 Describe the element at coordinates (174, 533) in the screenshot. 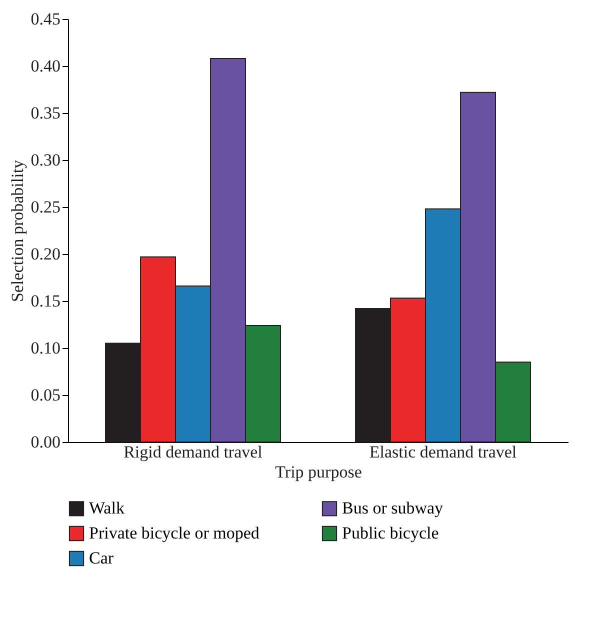

I see `legend-label: Private bicycle or moped` at that location.